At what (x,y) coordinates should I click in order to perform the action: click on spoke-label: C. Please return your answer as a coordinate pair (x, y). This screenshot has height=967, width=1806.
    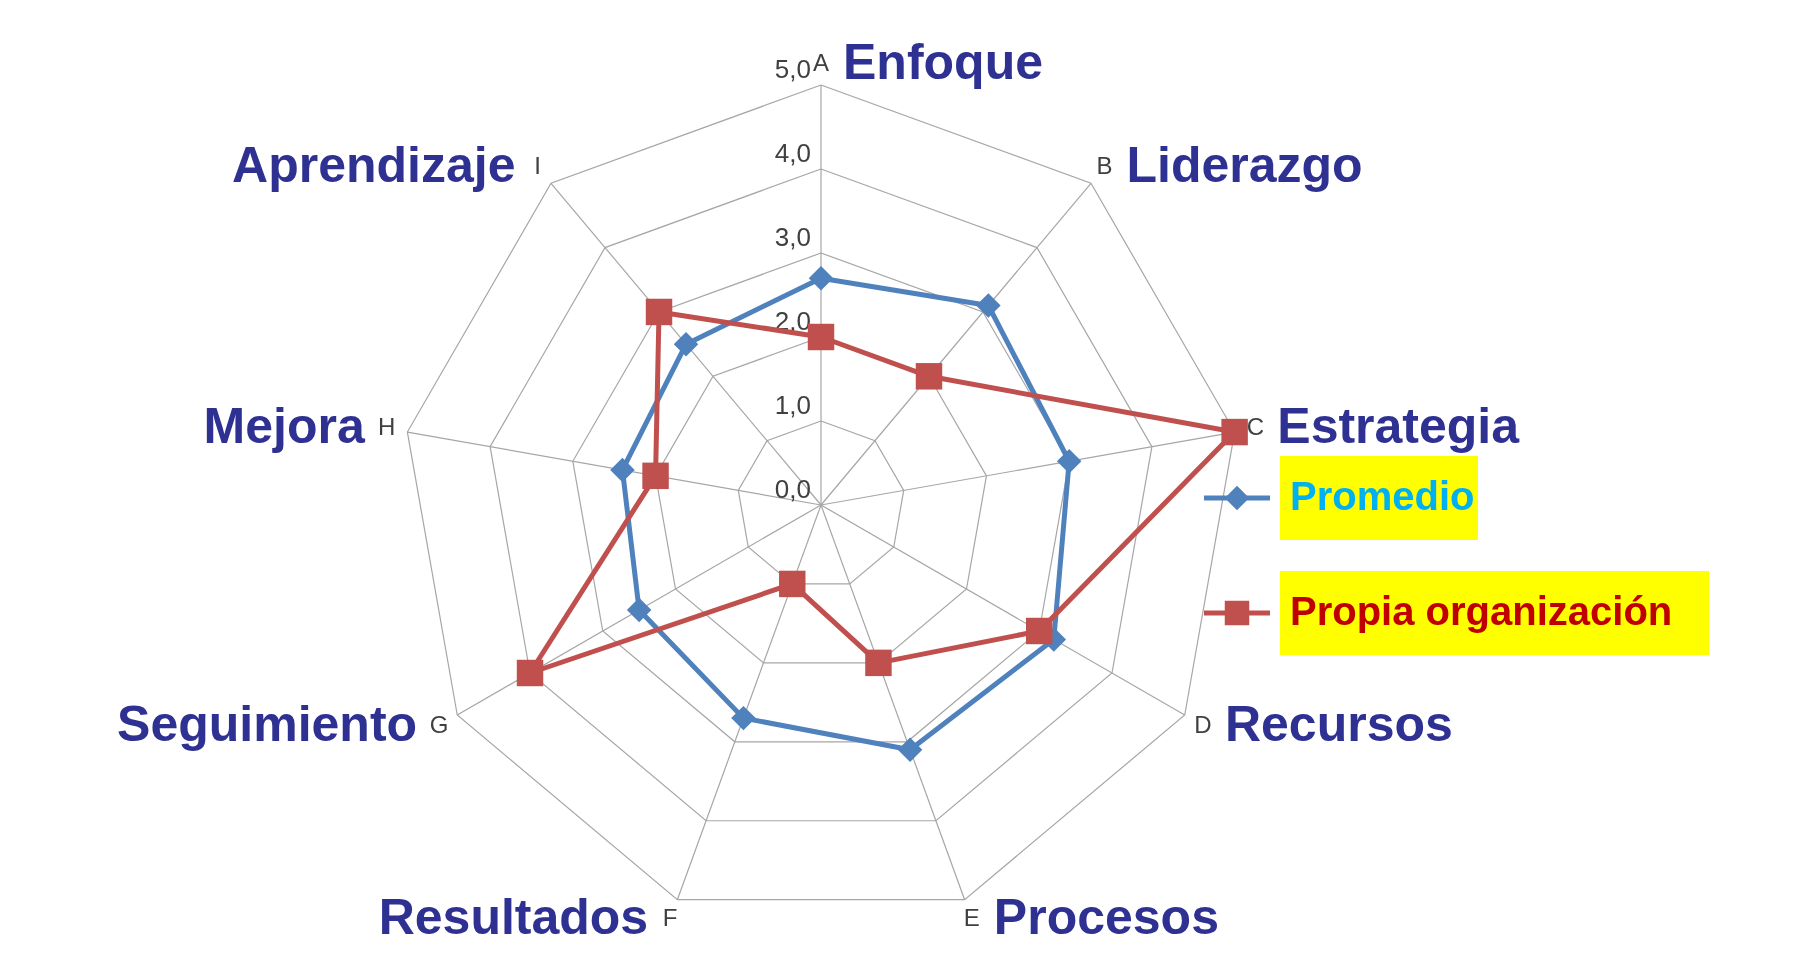
    Looking at the image, I should click on (1255, 427).